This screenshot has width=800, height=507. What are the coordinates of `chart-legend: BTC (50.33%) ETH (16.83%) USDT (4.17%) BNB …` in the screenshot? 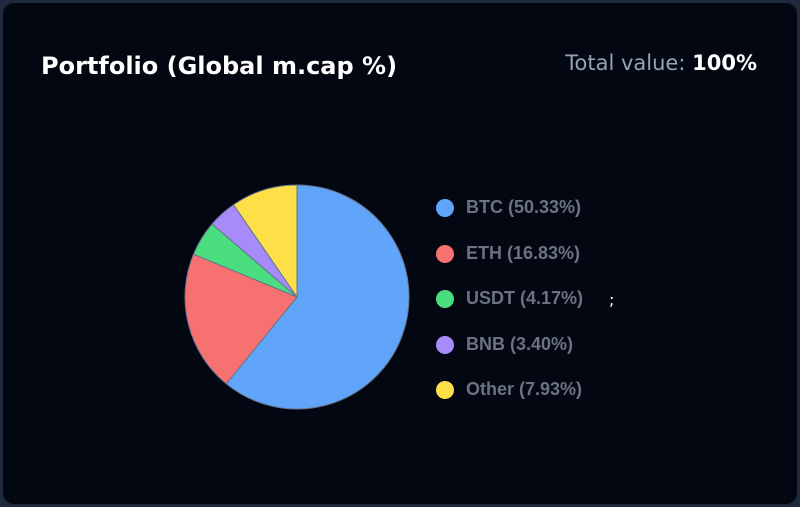 It's located at (509, 307).